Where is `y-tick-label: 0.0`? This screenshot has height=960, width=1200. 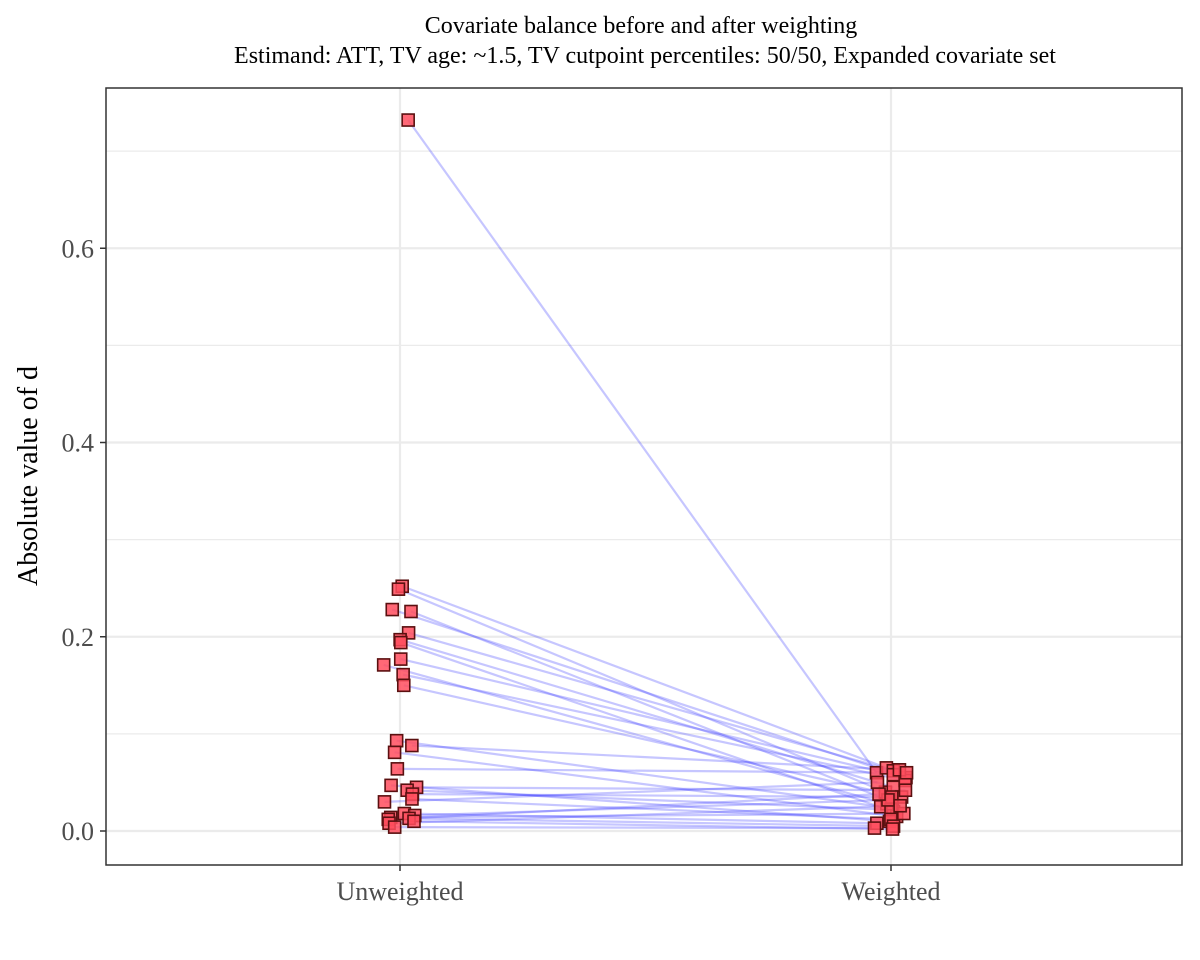 y-tick-label: 0.0 is located at coordinates (78, 831).